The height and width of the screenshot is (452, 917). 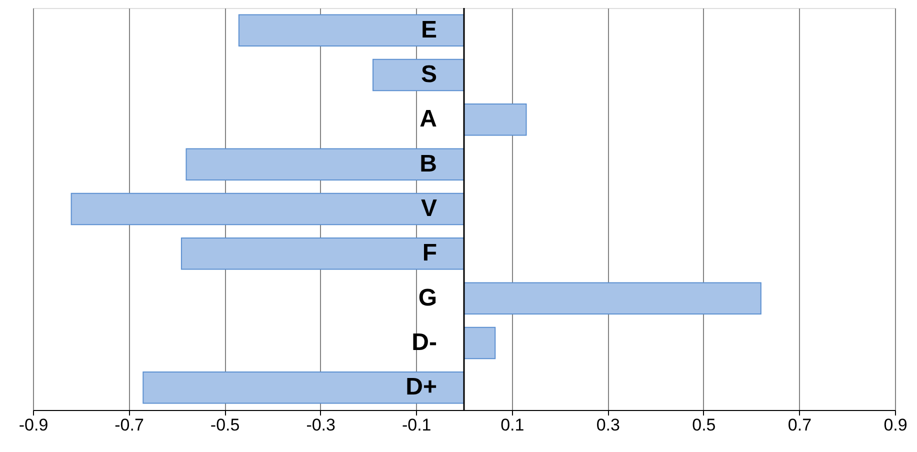 I want to click on y-tick-label: E, so click(x=428, y=30).